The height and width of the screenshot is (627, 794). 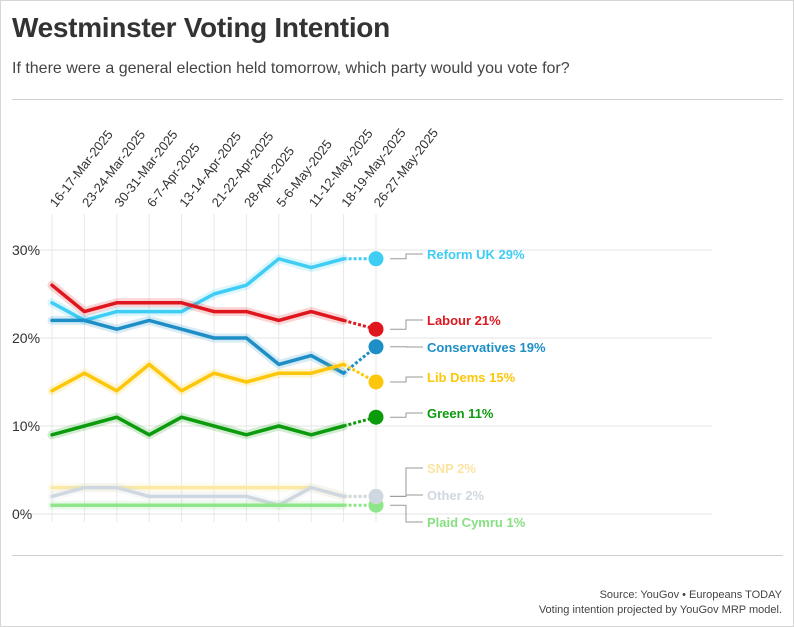 I want to click on end-label-green: Green 11%, so click(x=442, y=413).